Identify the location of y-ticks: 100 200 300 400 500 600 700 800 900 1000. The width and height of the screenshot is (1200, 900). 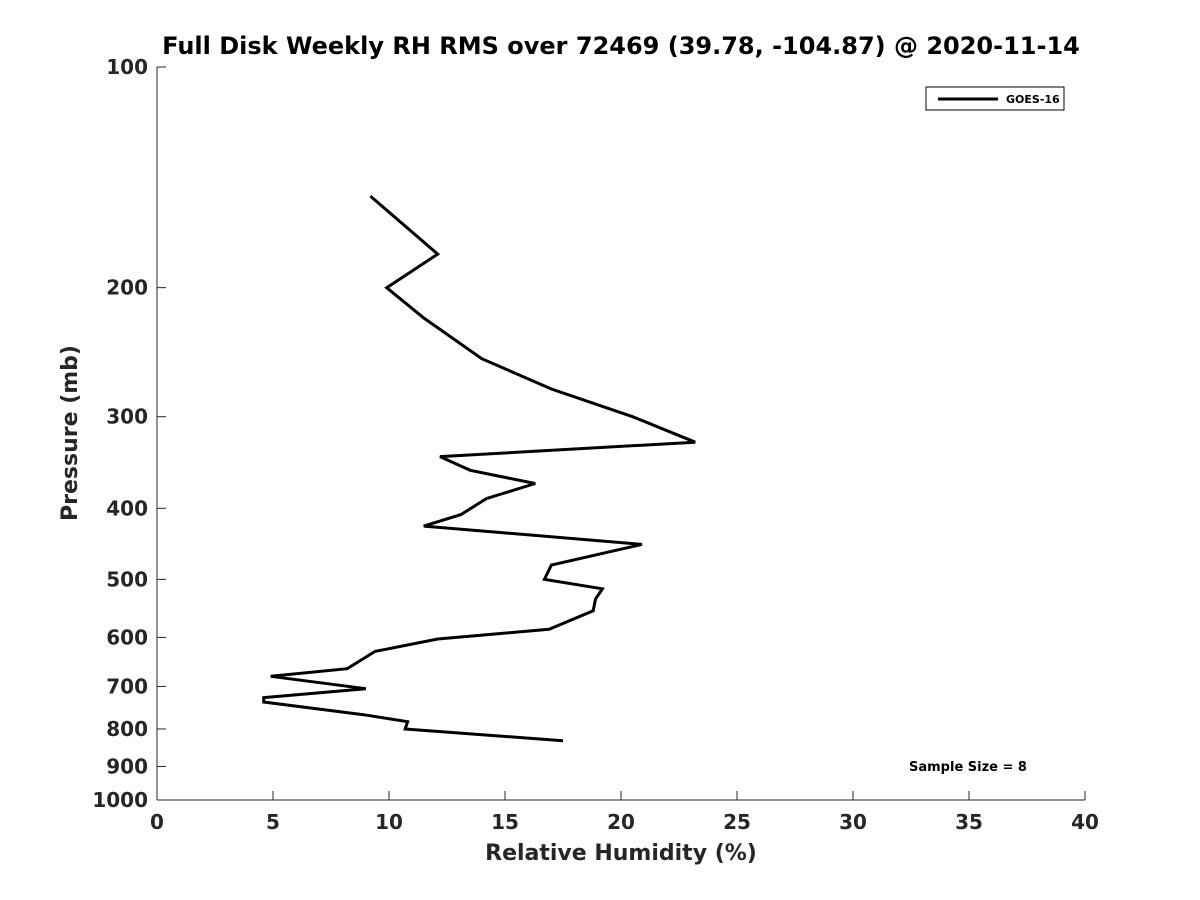
(129, 433).